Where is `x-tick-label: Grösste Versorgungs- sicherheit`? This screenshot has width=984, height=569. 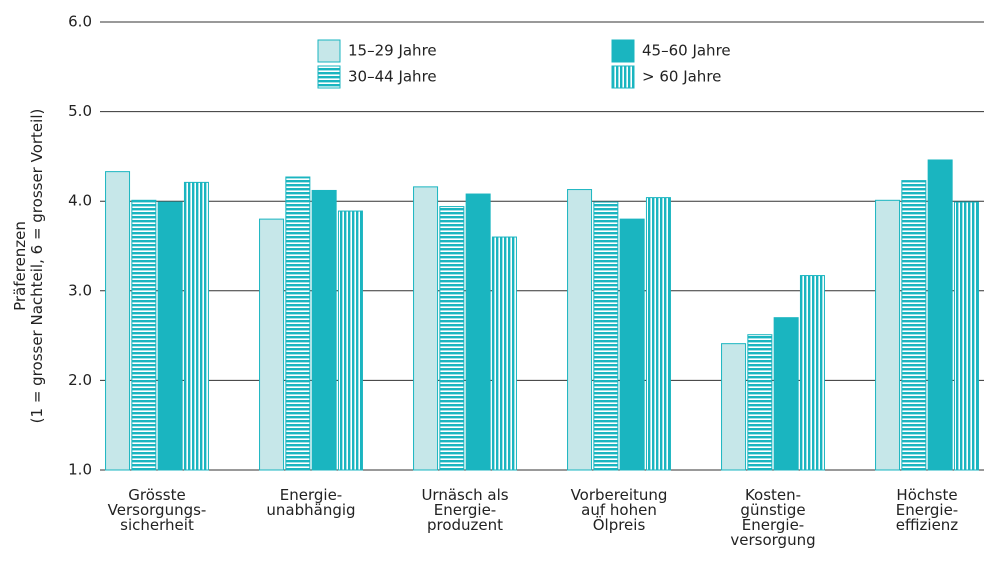 x-tick-label: Grösste Versorgungs- sicherheit is located at coordinates (157, 510).